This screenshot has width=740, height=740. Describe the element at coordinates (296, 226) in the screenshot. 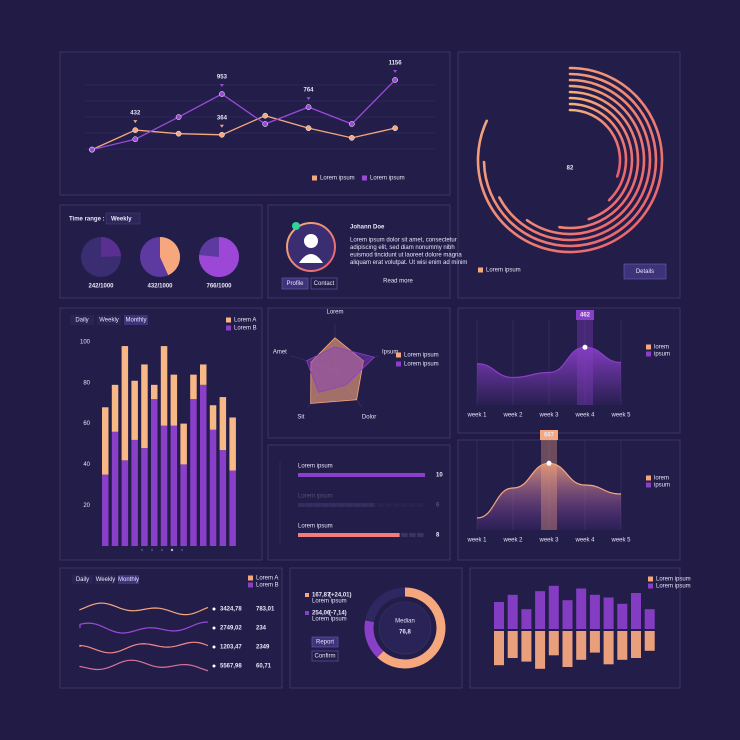

I see `status-dot` at that location.